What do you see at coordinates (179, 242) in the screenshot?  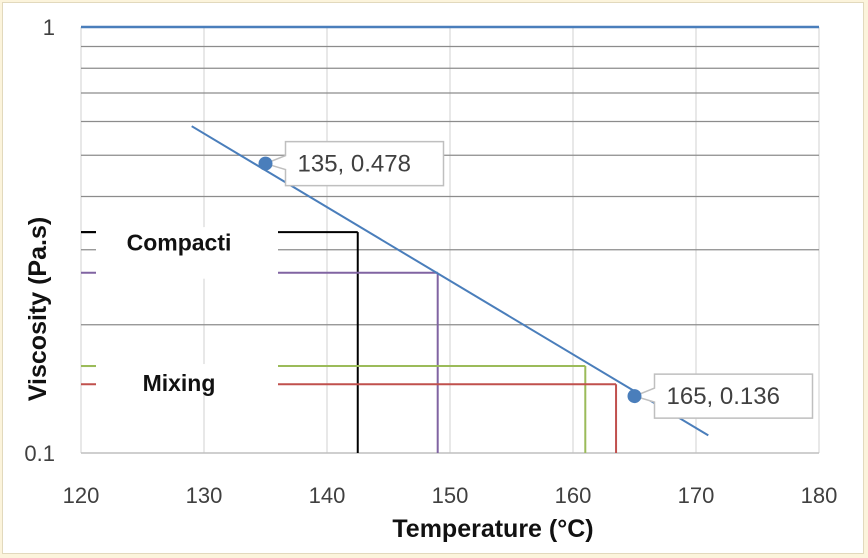 I see `zone-label: Compacti` at bounding box center [179, 242].